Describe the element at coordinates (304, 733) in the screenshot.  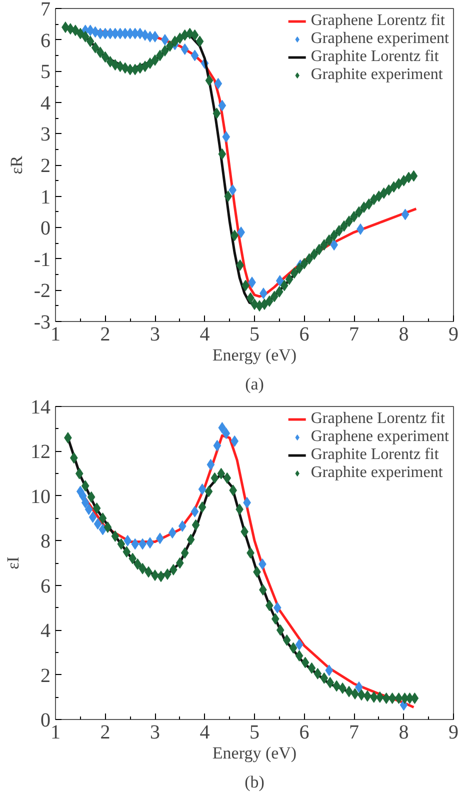
I see `x-tick-label: 6` at that location.